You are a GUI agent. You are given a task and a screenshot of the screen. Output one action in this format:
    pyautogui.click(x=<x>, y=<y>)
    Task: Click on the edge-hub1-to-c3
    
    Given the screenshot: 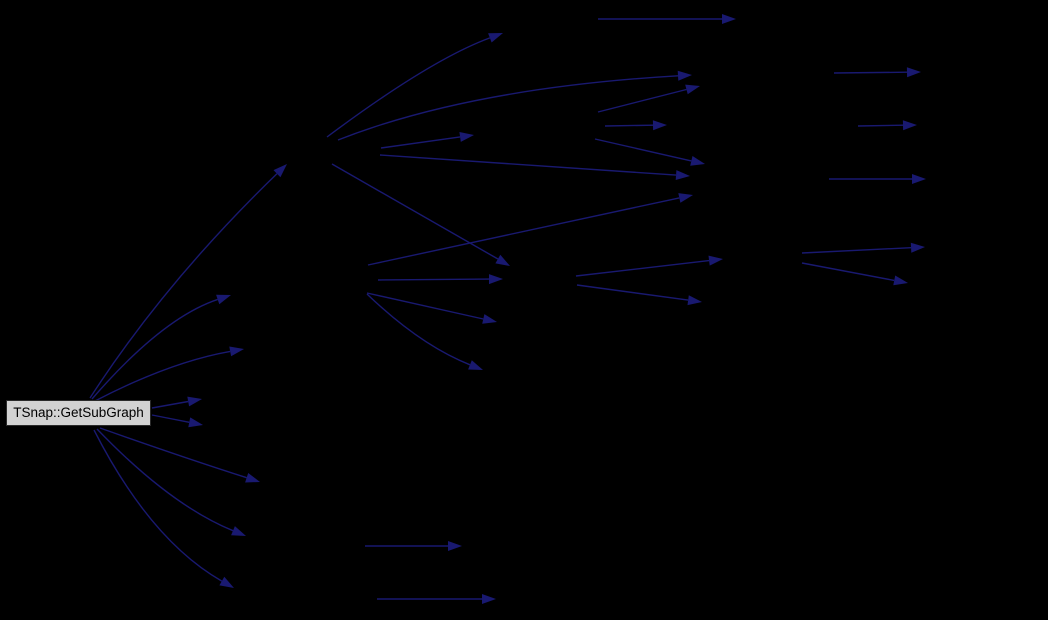 What is the action you would take?
    pyautogui.click(x=528, y=165)
    